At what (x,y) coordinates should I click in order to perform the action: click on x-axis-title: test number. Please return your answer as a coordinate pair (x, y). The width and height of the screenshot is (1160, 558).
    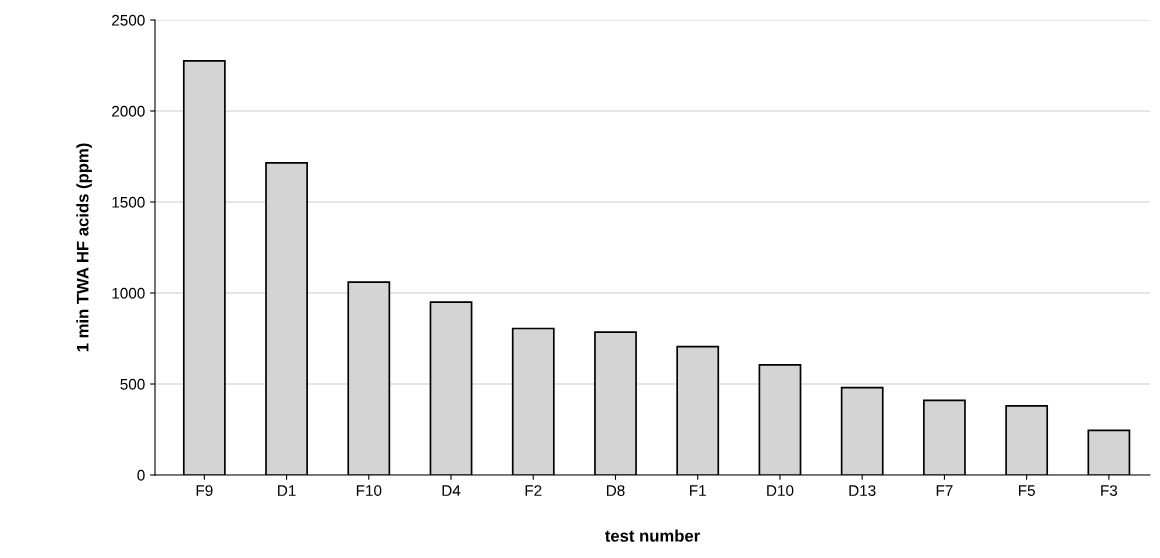
    Looking at the image, I should click on (652, 535).